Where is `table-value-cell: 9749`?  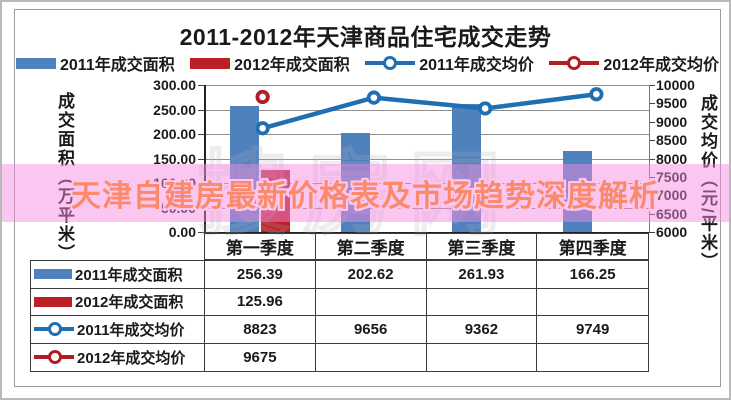
table-value-cell: 9749 is located at coordinates (592, 330).